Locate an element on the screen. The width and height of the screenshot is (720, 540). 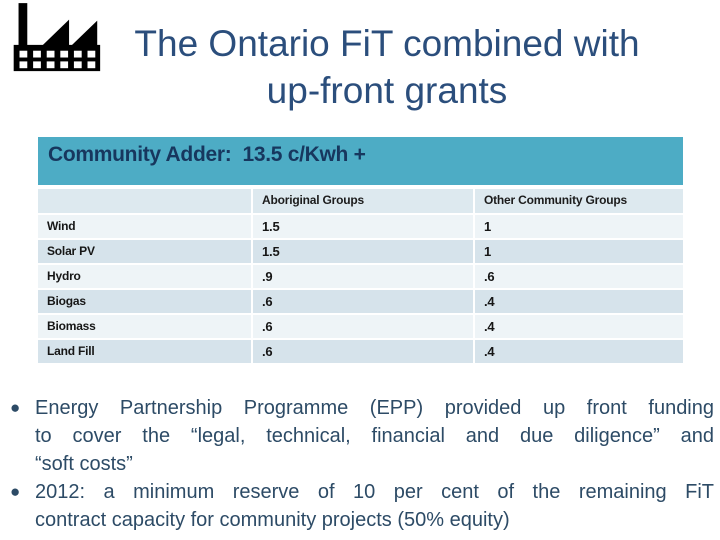
column-header-blank is located at coordinates (144, 201).